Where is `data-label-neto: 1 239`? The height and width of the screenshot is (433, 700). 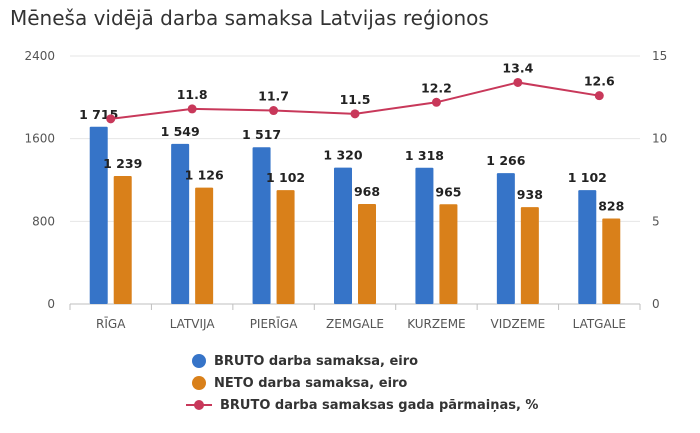 data-label-neto: 1 239 is located at coordinates (122, 163).